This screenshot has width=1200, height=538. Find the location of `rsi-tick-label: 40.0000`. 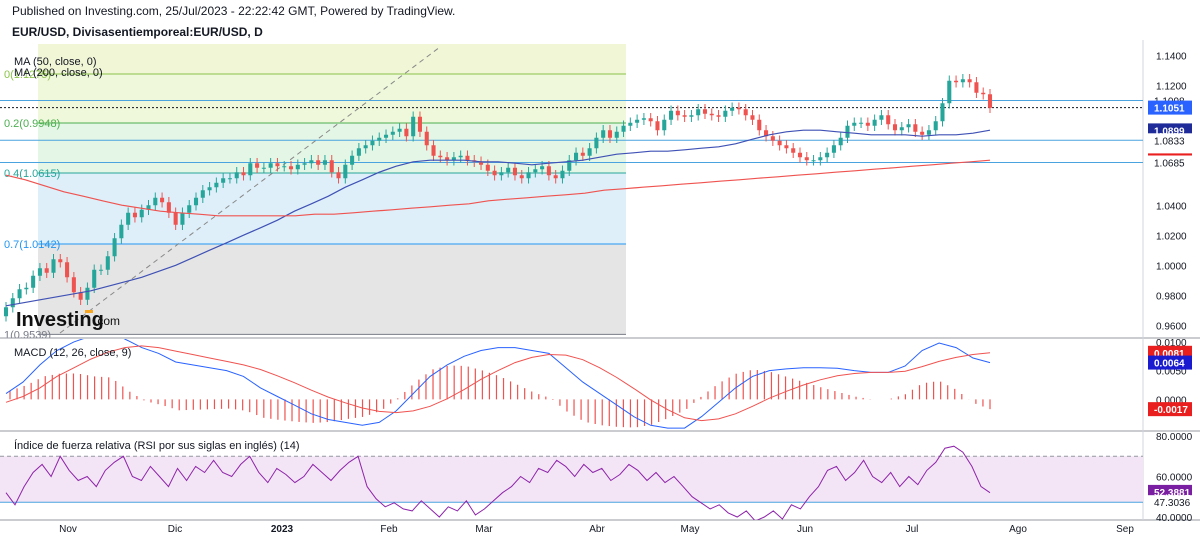

rsi-tick-label: 40.0000 is located at coordinates (1174, 518).